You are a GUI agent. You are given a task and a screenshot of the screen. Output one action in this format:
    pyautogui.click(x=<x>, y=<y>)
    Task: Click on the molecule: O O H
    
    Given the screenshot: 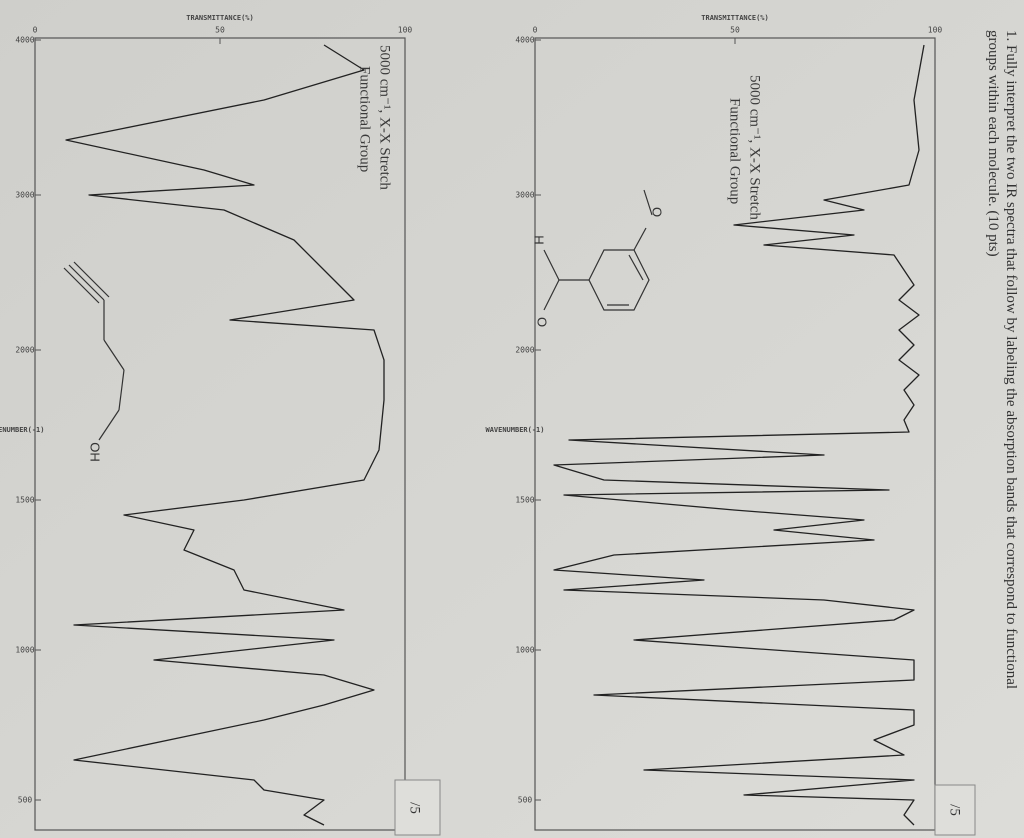 What is the action you would take?
    pyautogui.click(x=598, y=258)
    